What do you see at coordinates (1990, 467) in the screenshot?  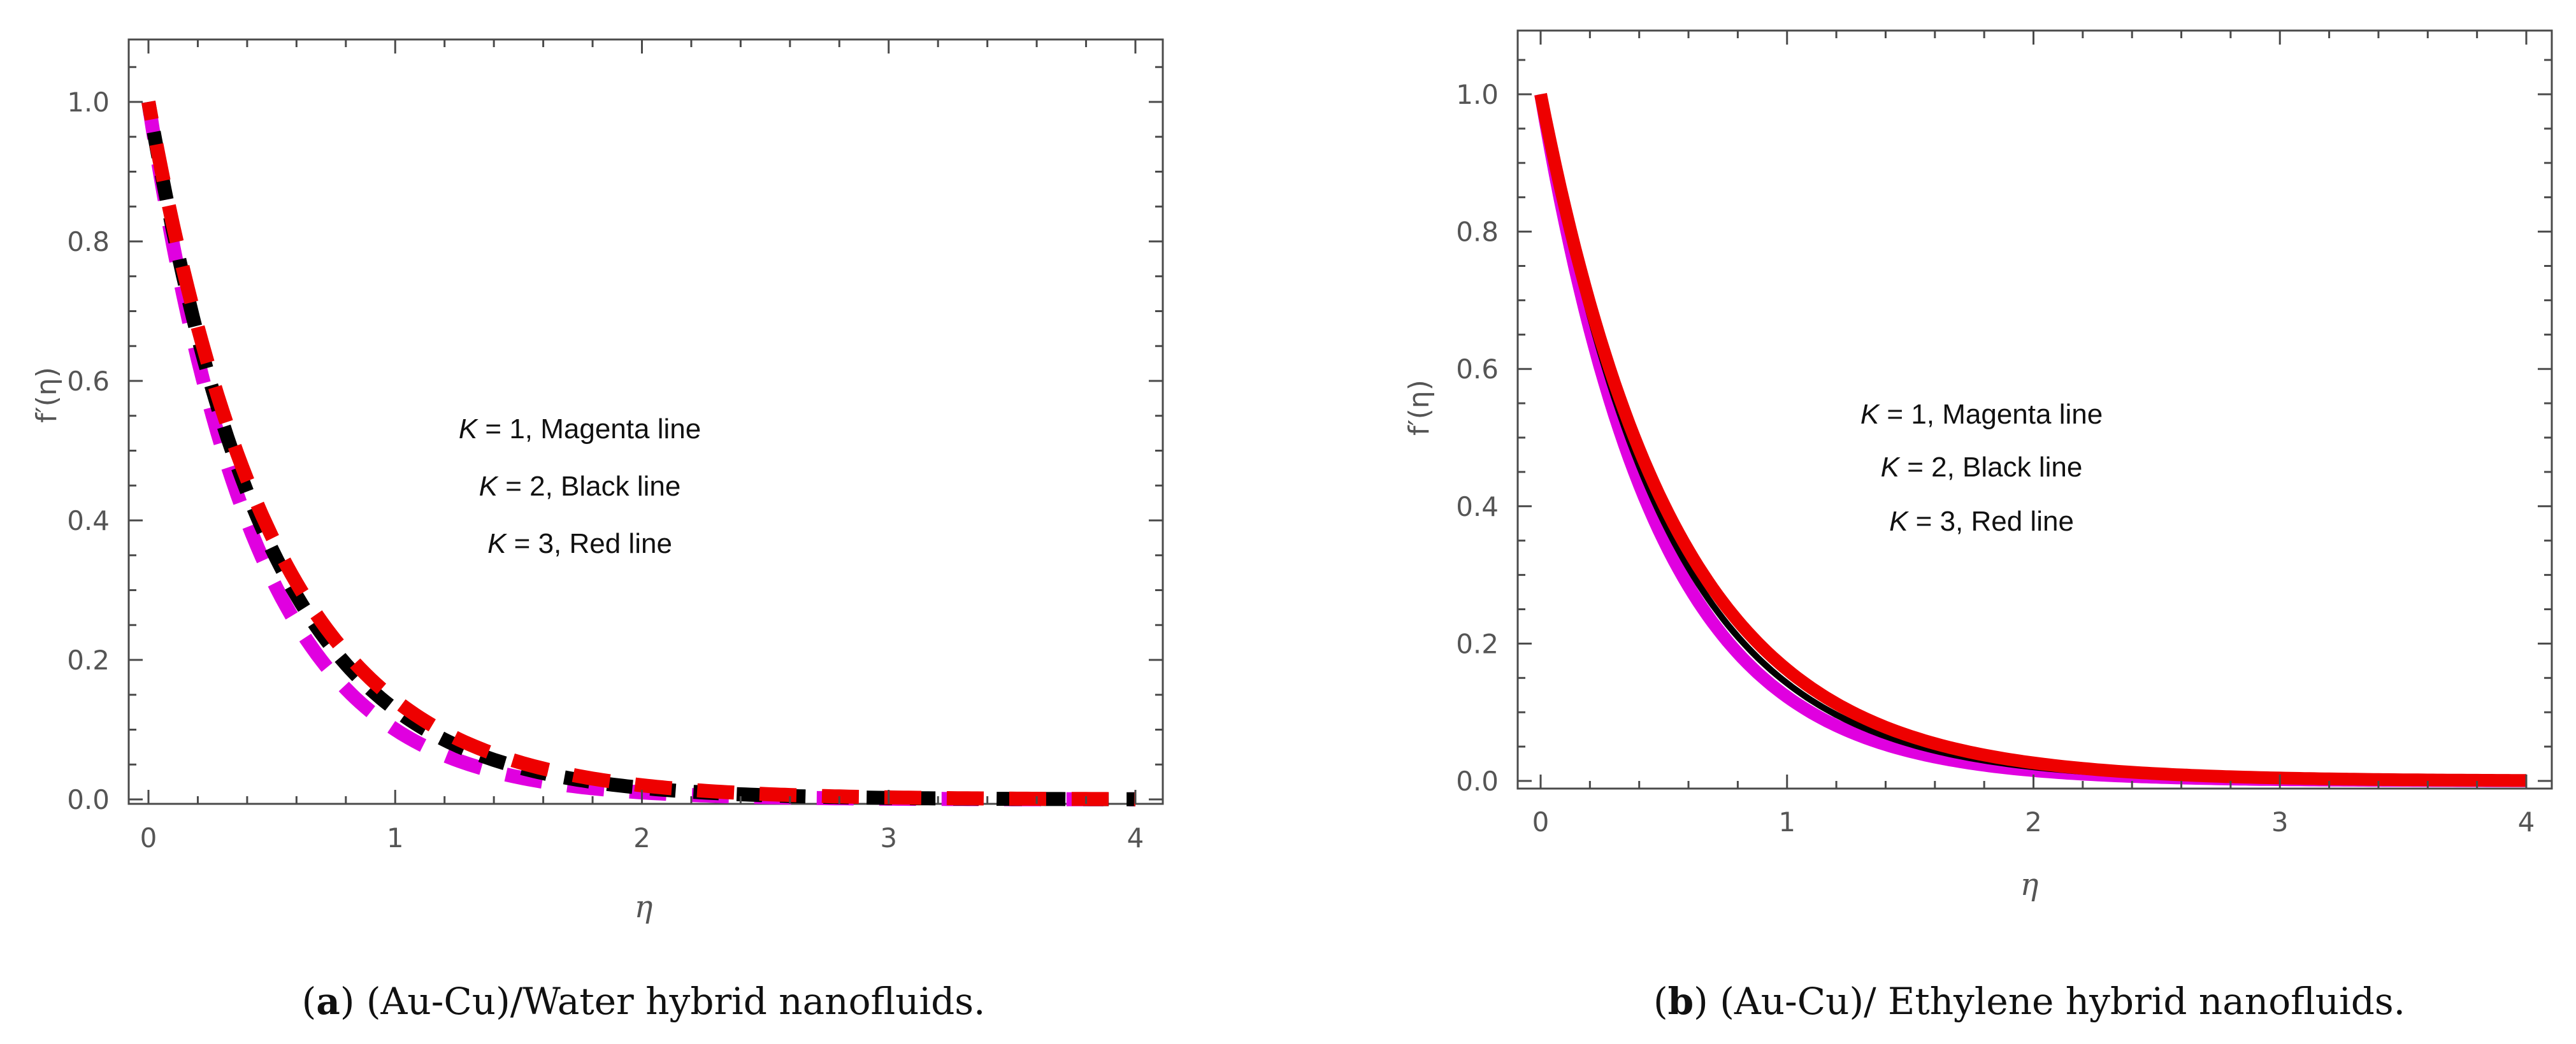 I see `panel-b-annotation-text-2: = 2, Black line` at bounding box center [1990, 467].